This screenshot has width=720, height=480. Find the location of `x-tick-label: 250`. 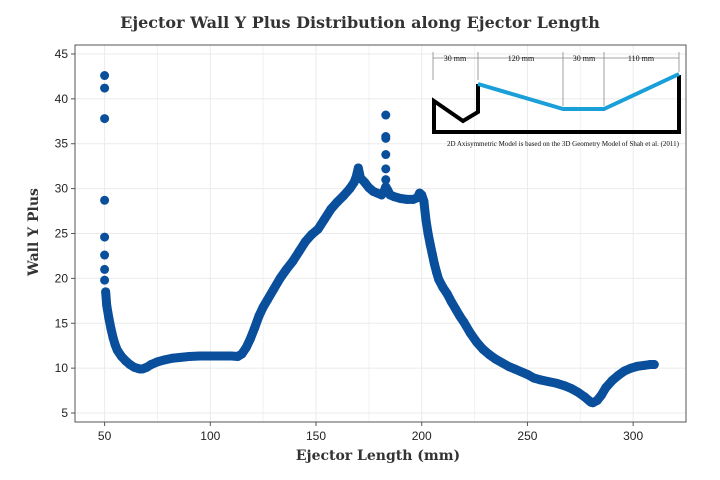

x-tick-label: 250 is located at coordinates (527, 436).